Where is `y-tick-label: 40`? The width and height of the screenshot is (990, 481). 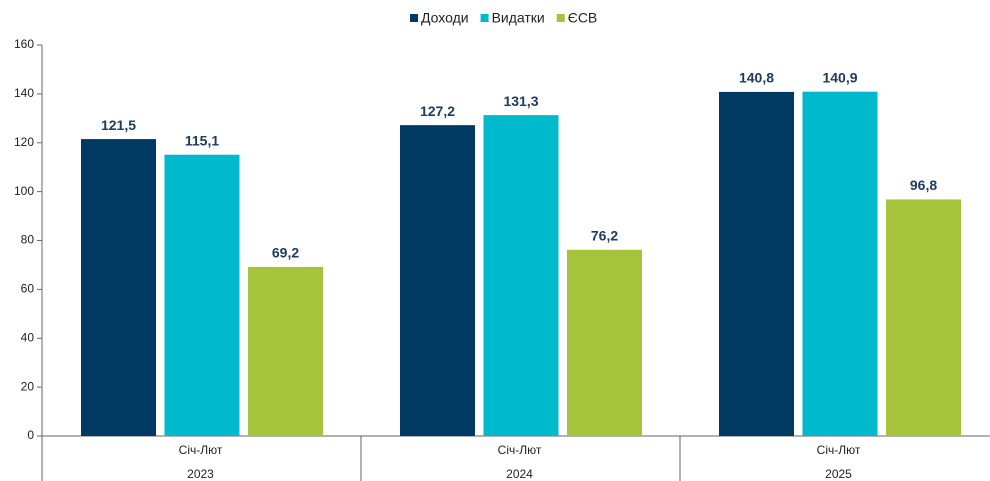
y-tick-label: 40 is located at coordinates (28, 337).